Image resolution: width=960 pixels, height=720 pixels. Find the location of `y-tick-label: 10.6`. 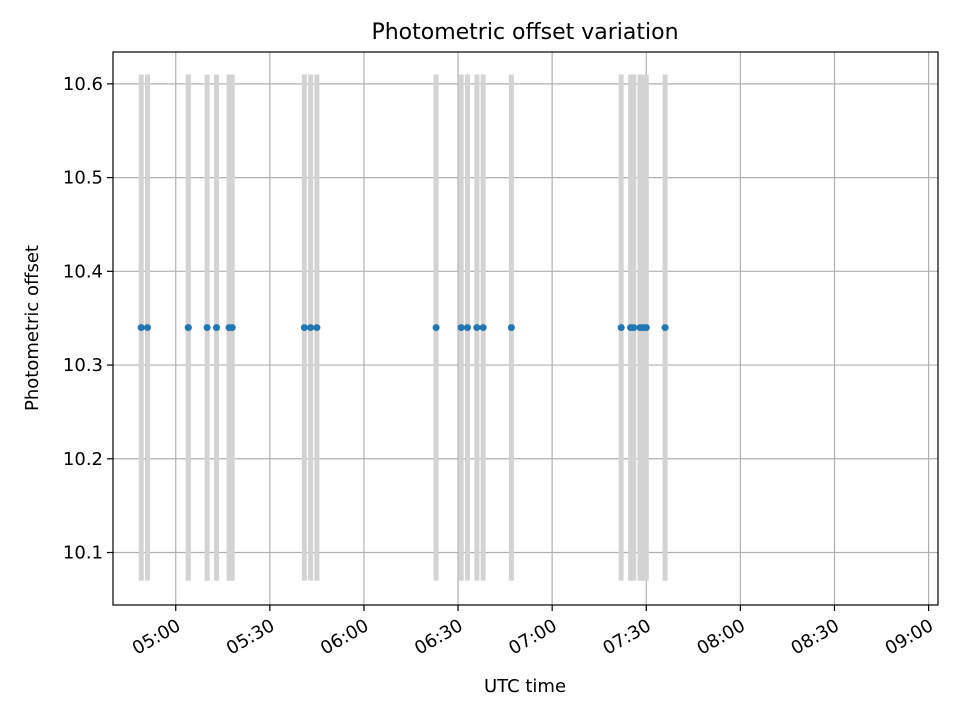

y-tick-label: 10.6 is located at coordinates (83, 84).